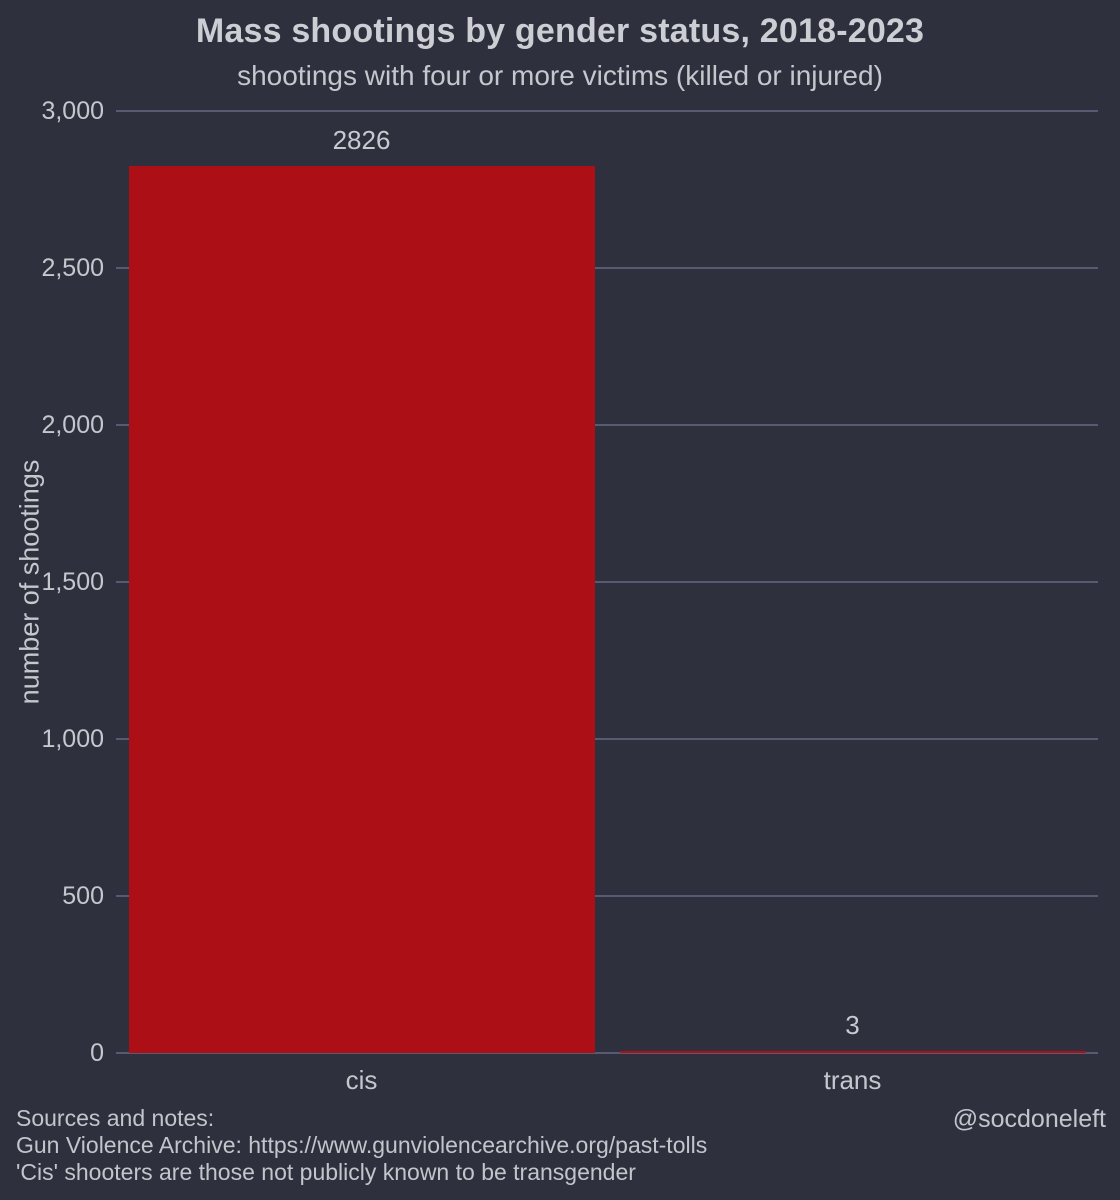 The image size is (1120, 1200). What do you see at coordinates (97, 1053) in the screenshot?
I see `y-tick-label: 0` at bounding box center [97, 1053].